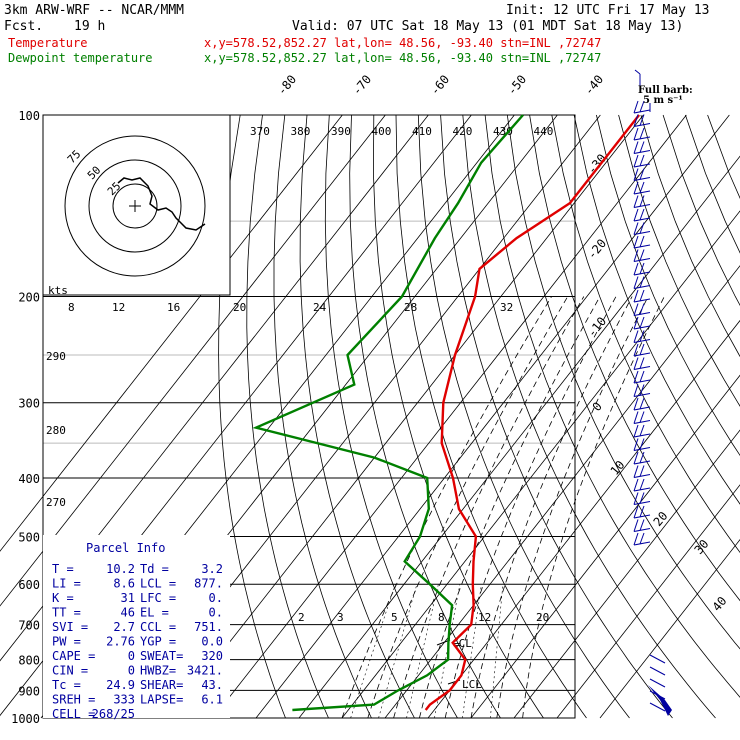  Describe the element at coordinates (208, 627) in the screenshot. I see `parcel-val2-4: 751.` at that location.